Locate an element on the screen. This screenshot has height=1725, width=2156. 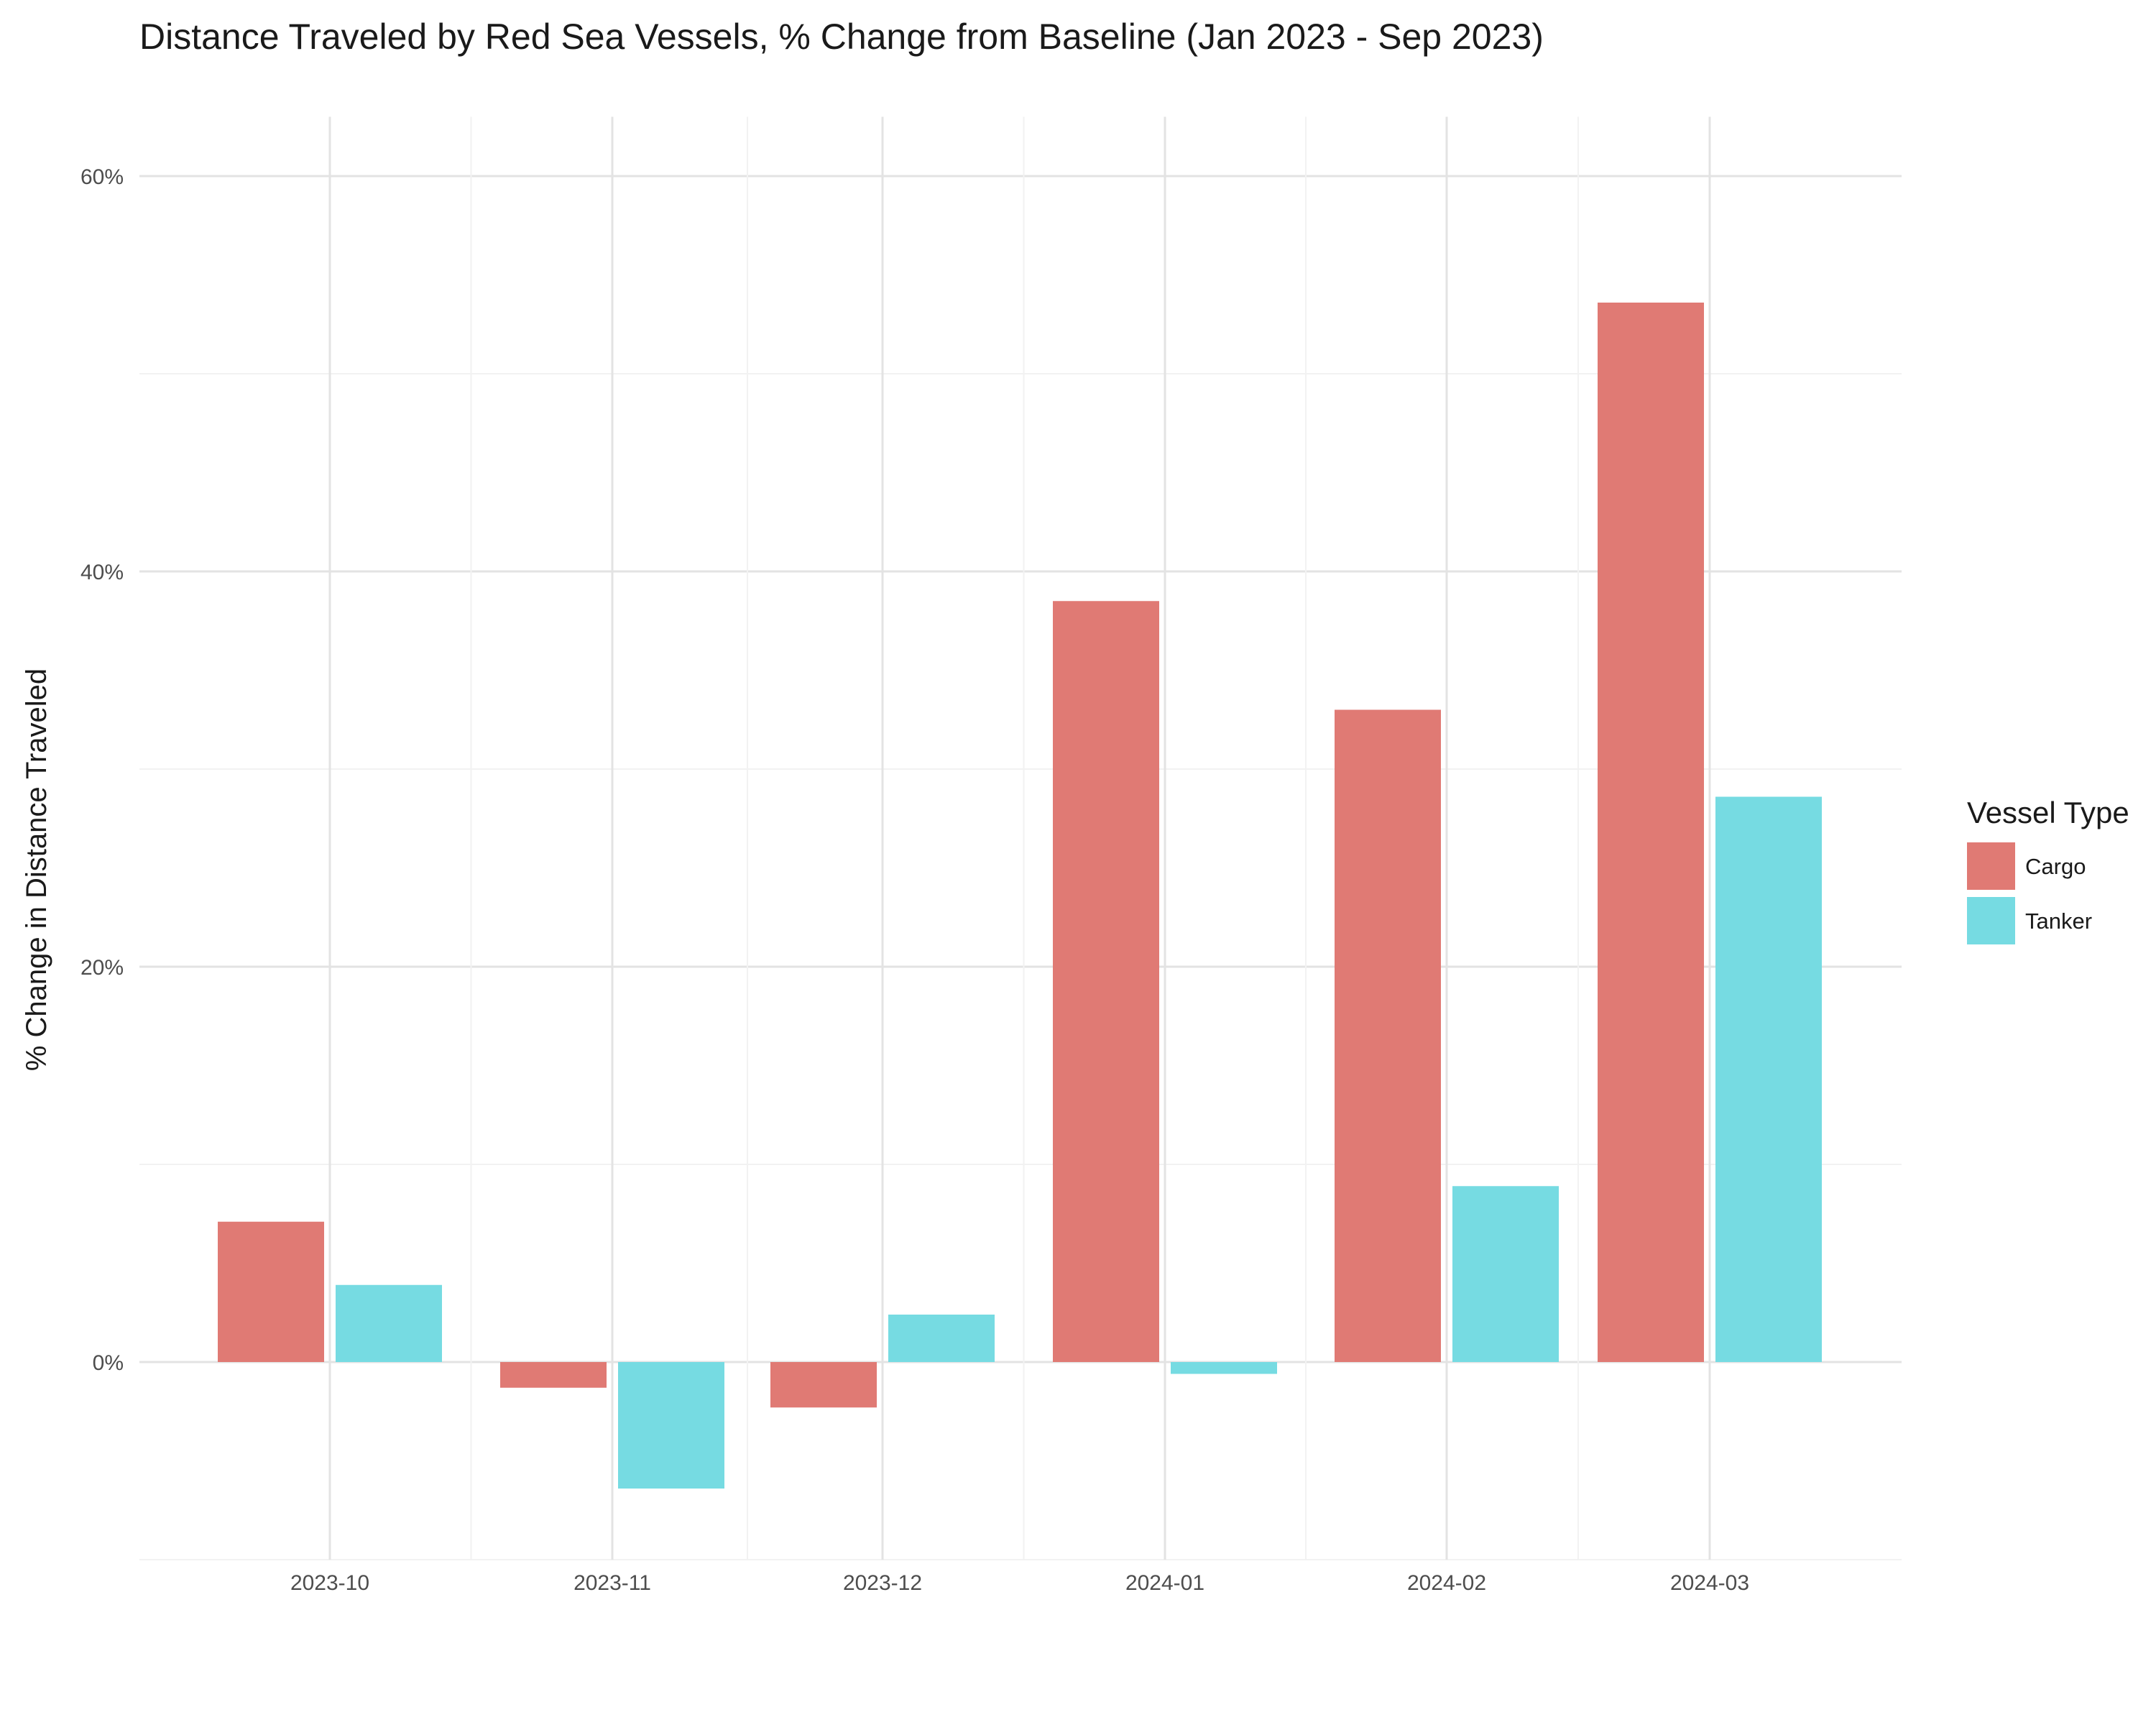
legend-title: Vessel Type is located at coordinates (2048, 812).